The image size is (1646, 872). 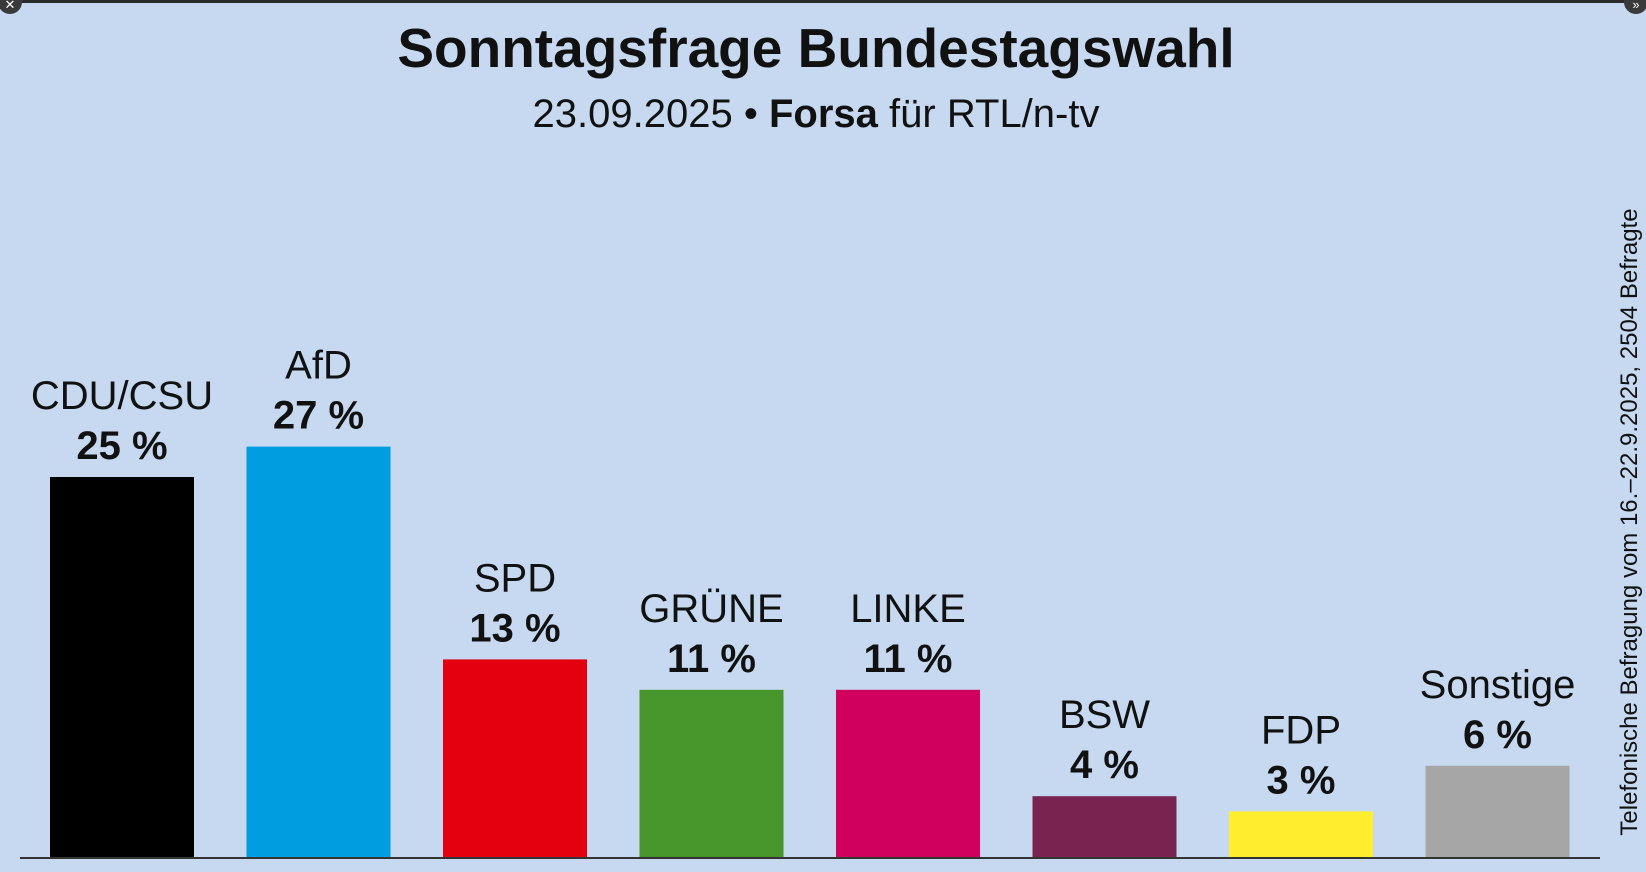 I want to click on double-chevron-right-icon: », so click(x=1635, y=7).